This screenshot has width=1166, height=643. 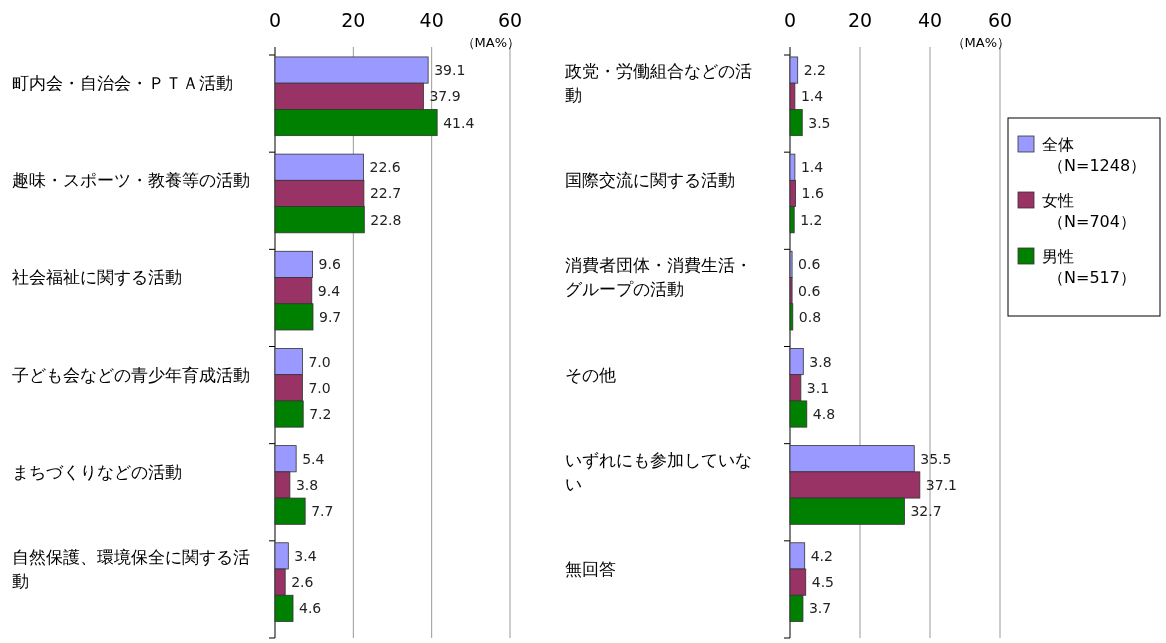 What do you see at coordinates (386, 219) in the screenshot?
I see `data-label: 22.8` at bounding box center [386, 219].